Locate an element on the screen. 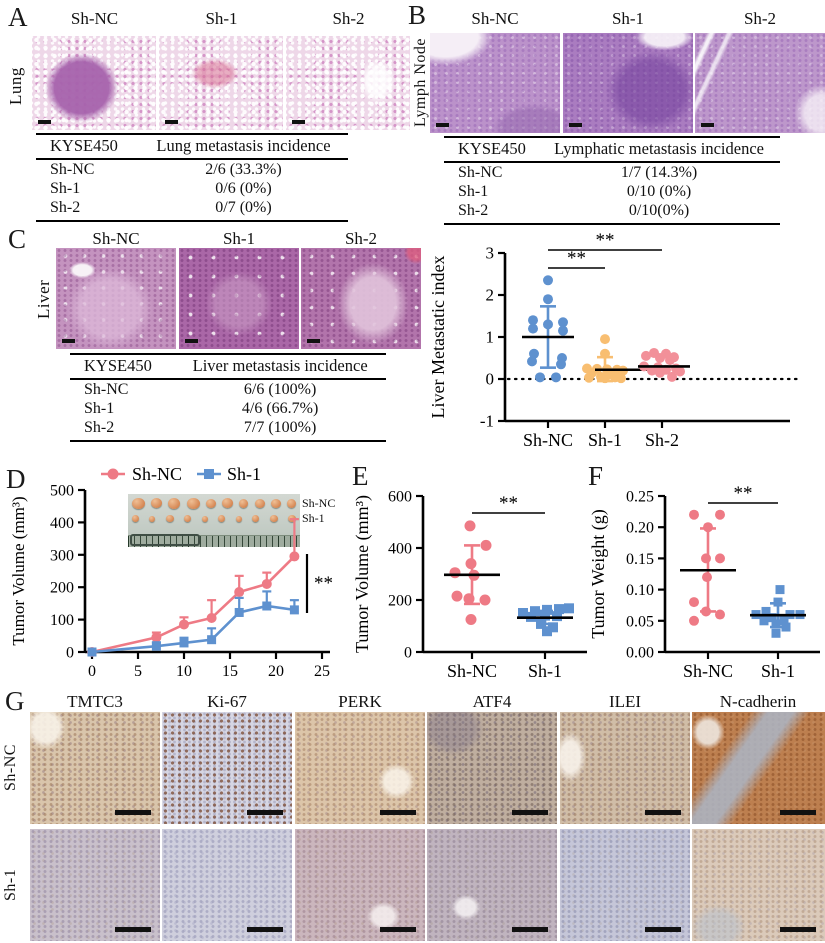  svg-text: 3 is located at coordinates (490, 253).